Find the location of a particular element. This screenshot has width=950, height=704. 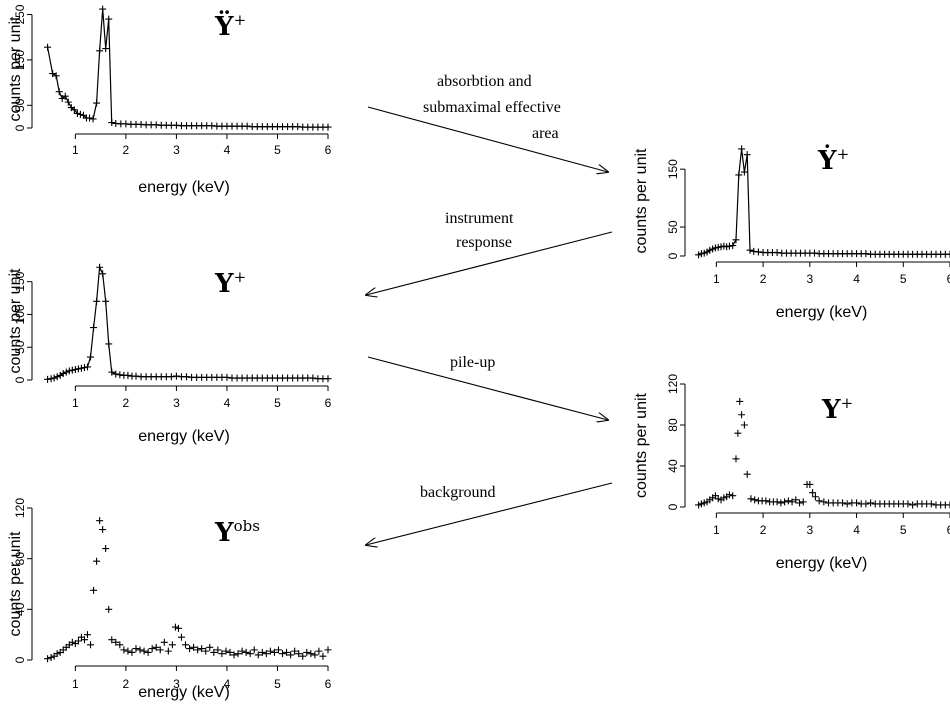

arrow-instrument-label-1: instrument is located at coordinates (479, 218).